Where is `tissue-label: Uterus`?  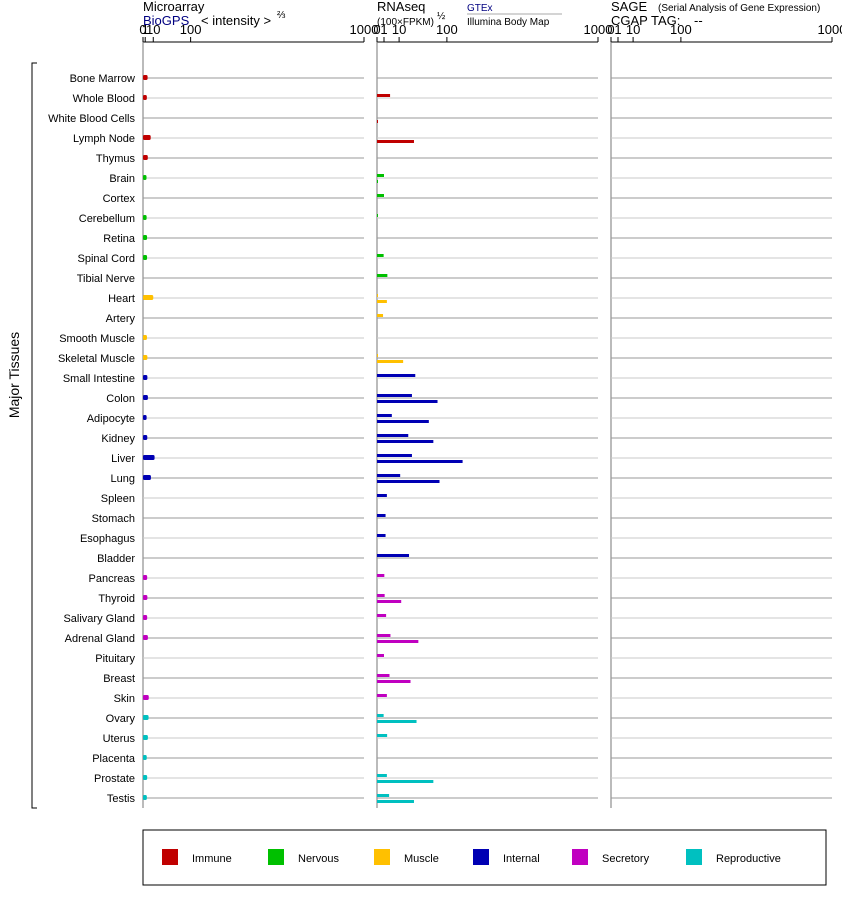
tissue-label: Uterus is located at coordinates (119, 739).